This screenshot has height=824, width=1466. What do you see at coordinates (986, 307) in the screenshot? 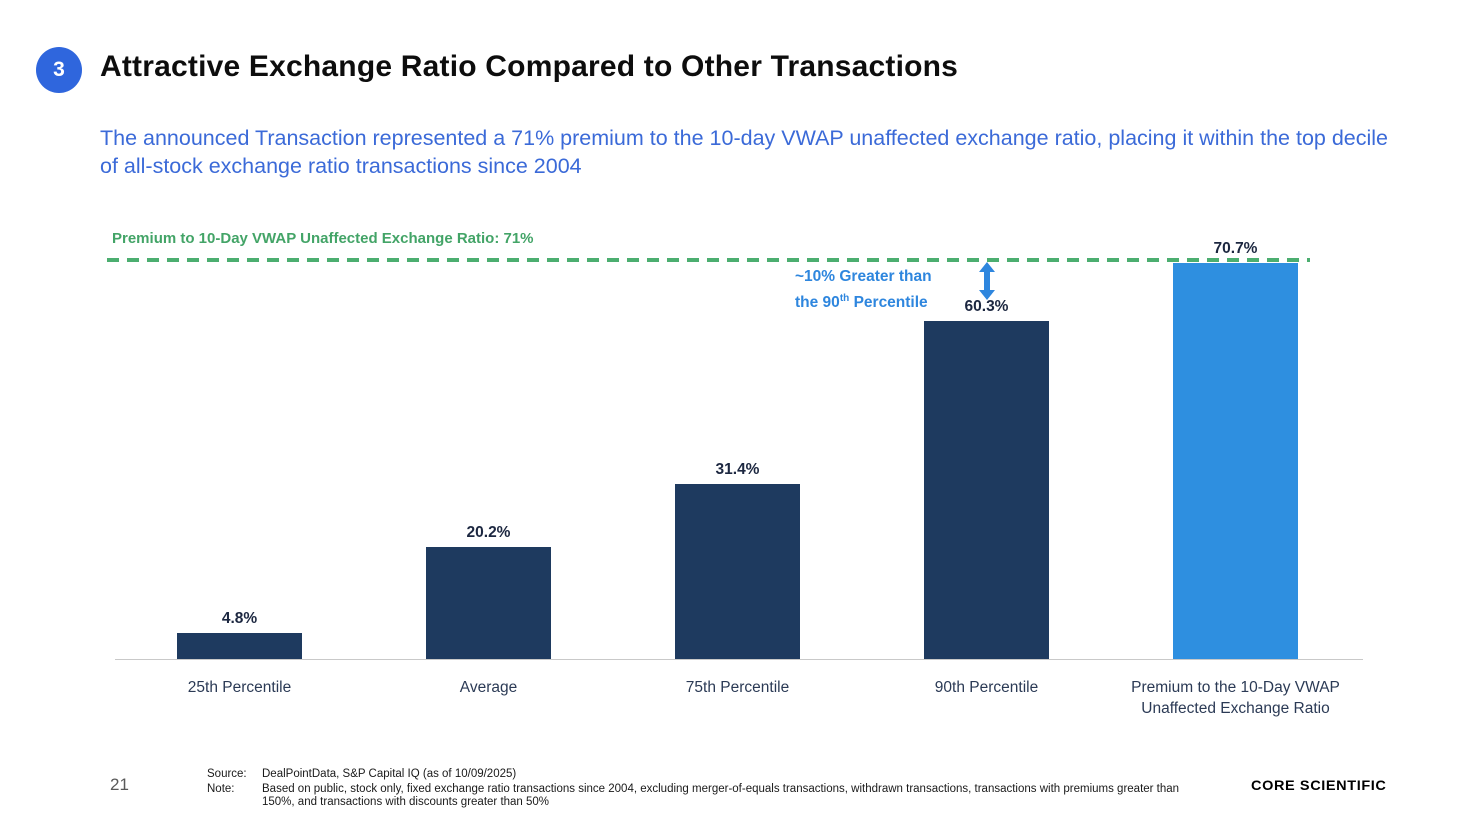
I see `bar-value-label: 60.3%` at bounding box center [986, 307].